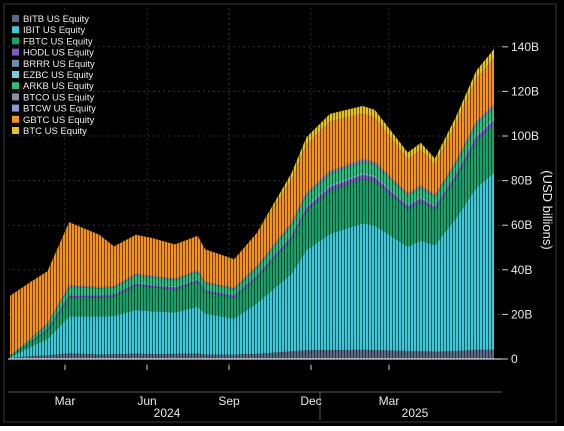 This screenshot has width=564, height=431. What do you see at coordinates (525, 91) in the screenshot?
I see `y-tick-label: 120B` at bounding box center [525, 91].